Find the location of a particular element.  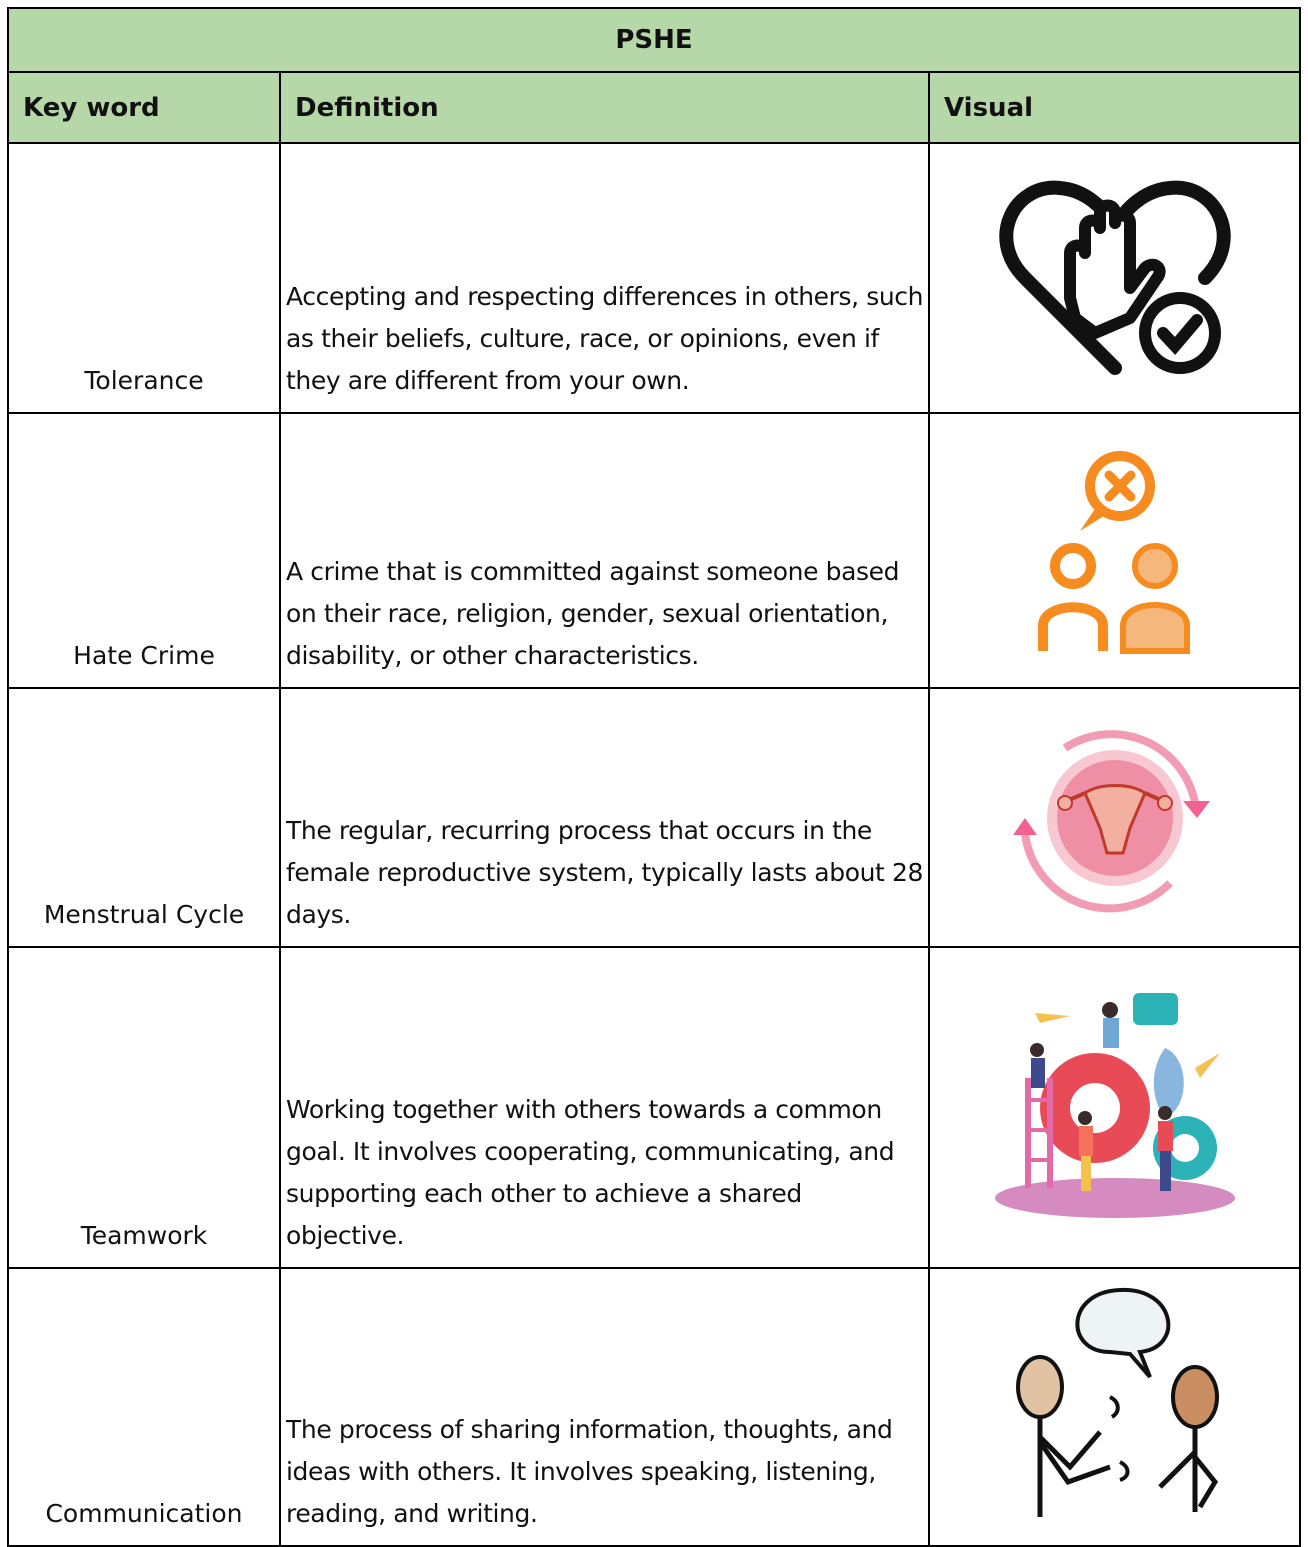

tolerance-icon is located at coordinates (1114, 277).